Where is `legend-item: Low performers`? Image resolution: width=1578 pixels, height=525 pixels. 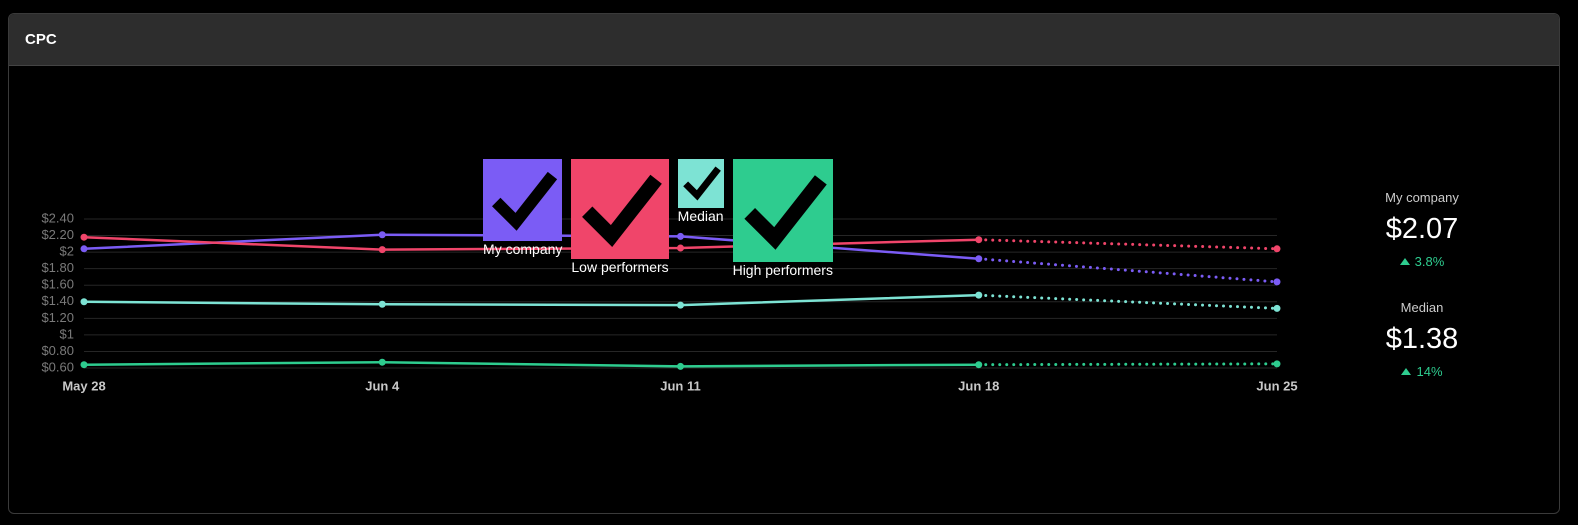 legend-item: Low performers is located at coordinates (620, 218).